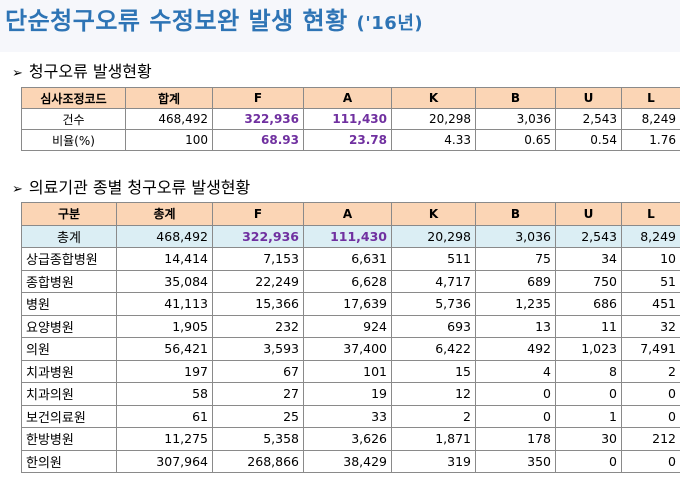 This screenshot has width=680, height=477. Describe the element at coordinates (433, 326) in the screenshot. I see `table-cell: 693` at that location.